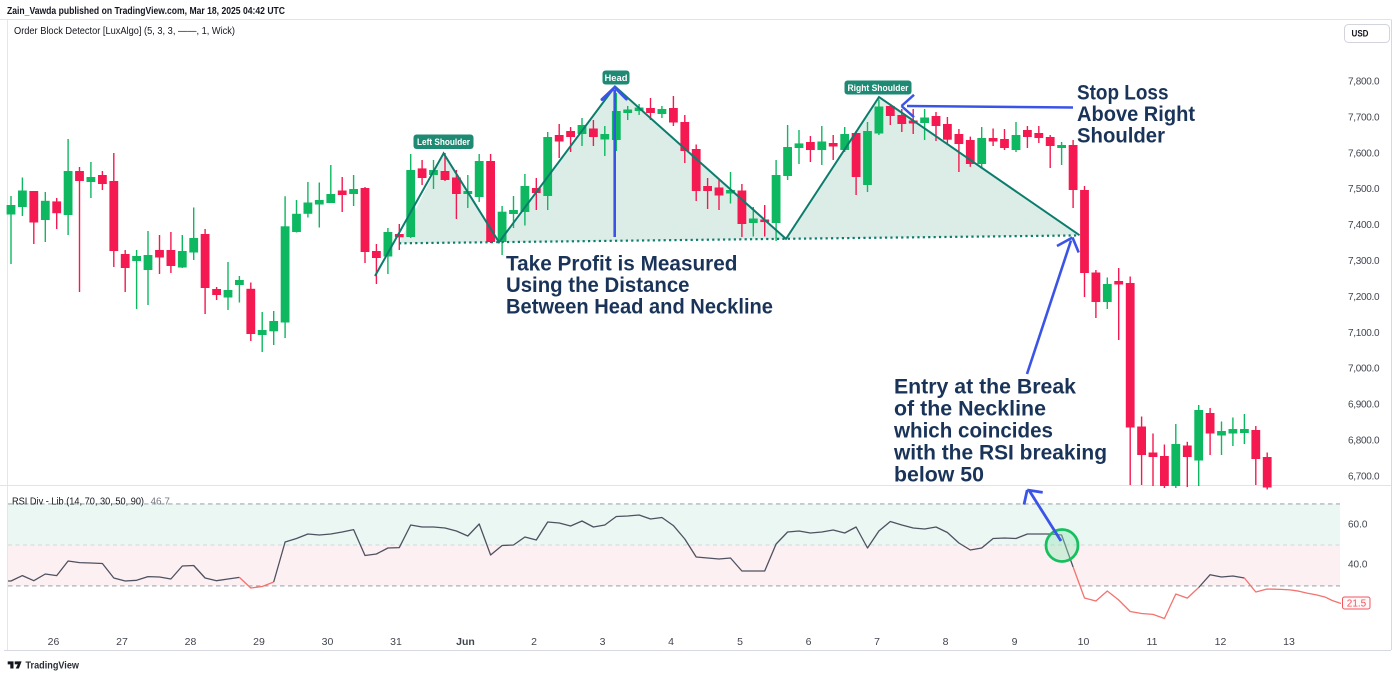 This screenshot has width=1400, height=679. I want to click on svg-text: 7,700.0, so click(1364, 117).